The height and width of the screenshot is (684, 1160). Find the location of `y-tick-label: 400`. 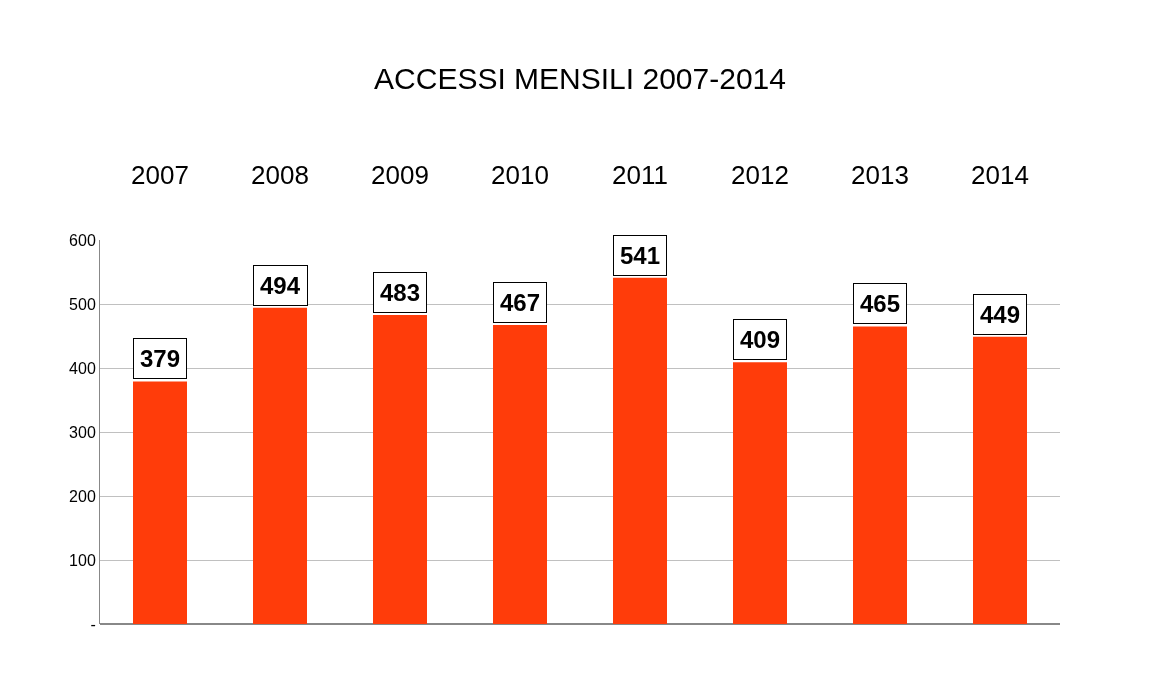

y-tick-label: 400 is located at coordinates (82, 368).